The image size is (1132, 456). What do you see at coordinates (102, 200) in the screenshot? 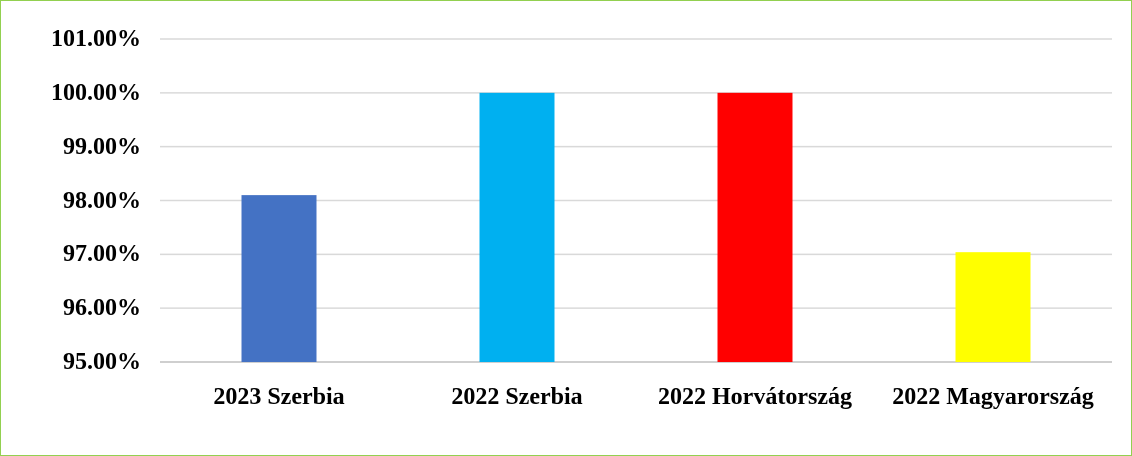
I see `y-tick-label: 98.00%` at bounding box center [102, 200].